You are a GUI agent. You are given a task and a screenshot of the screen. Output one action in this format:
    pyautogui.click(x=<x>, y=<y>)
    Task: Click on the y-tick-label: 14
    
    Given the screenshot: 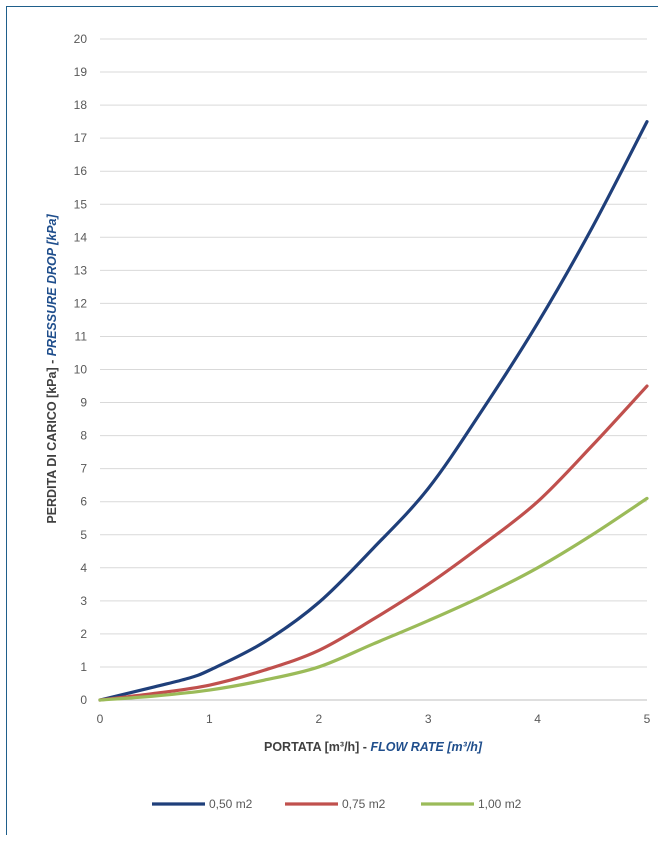 What is the action you would take?
    pyautogui.click(x=81, y=237)
    